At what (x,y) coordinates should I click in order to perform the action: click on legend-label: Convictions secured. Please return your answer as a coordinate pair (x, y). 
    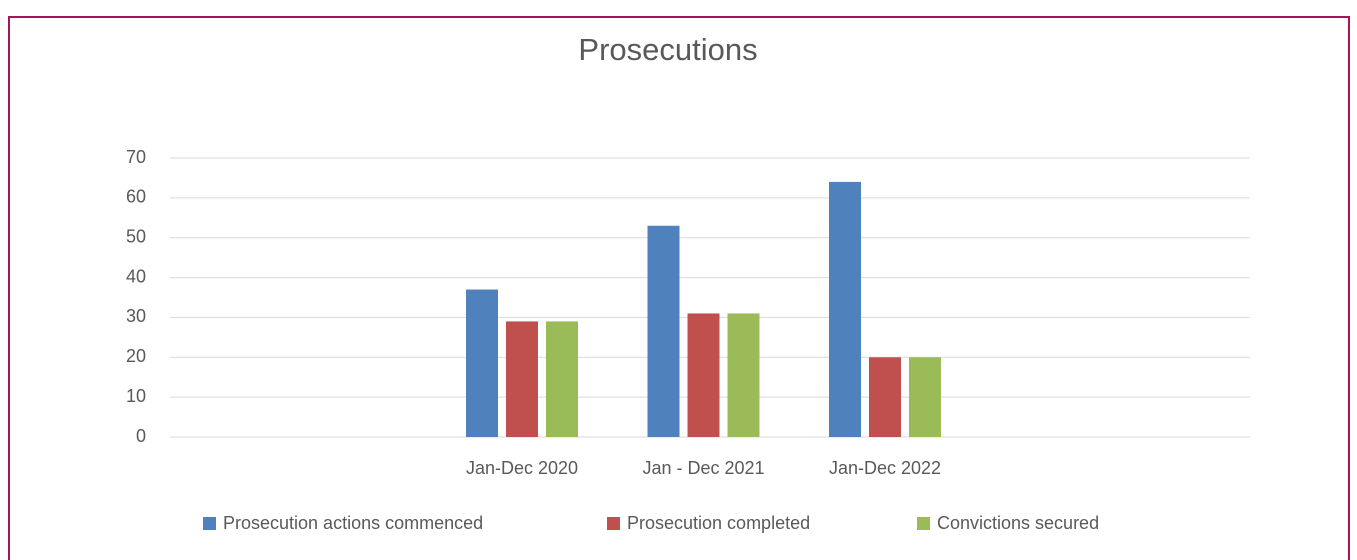
    Looking at the image, I should click on (1018, 523).